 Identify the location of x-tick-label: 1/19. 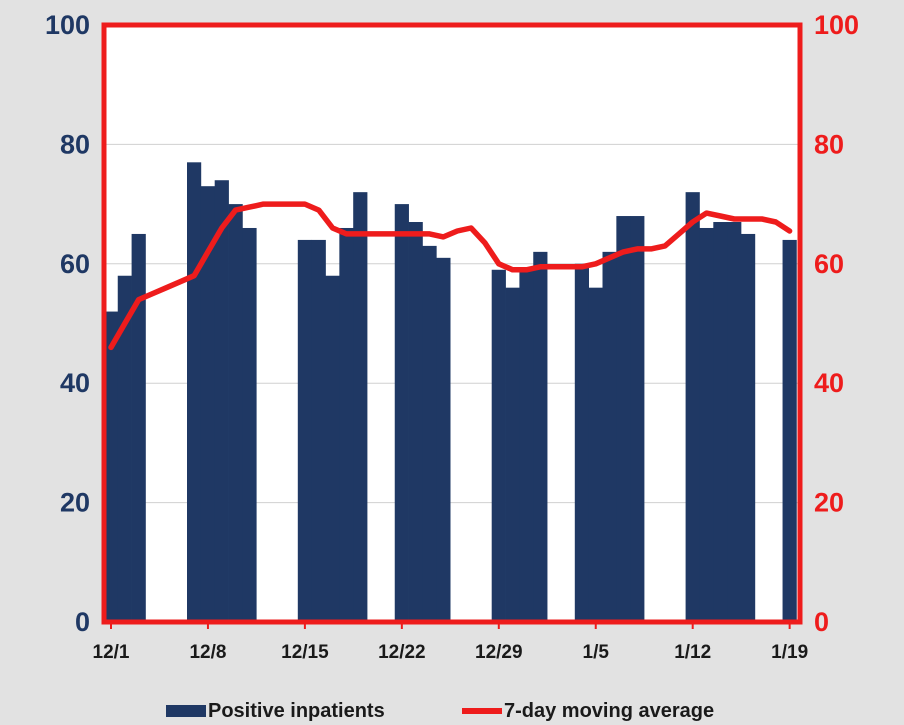
(789, 652).